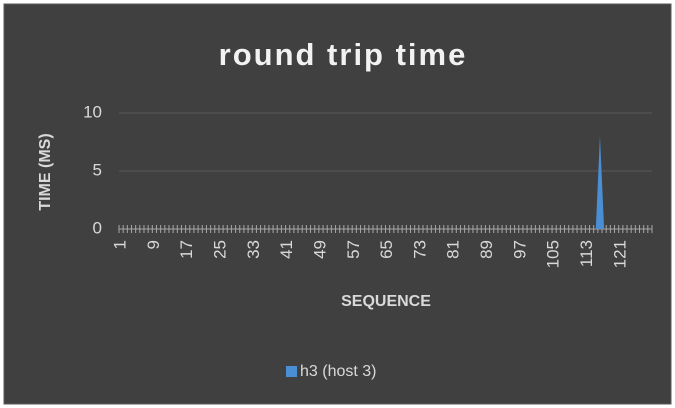 This screenshot has width=675, height=408. What do you see at coordinates (486, 249) in the screenshot?
I see `x-tick-label: 89` at bounding box center [486, 249].